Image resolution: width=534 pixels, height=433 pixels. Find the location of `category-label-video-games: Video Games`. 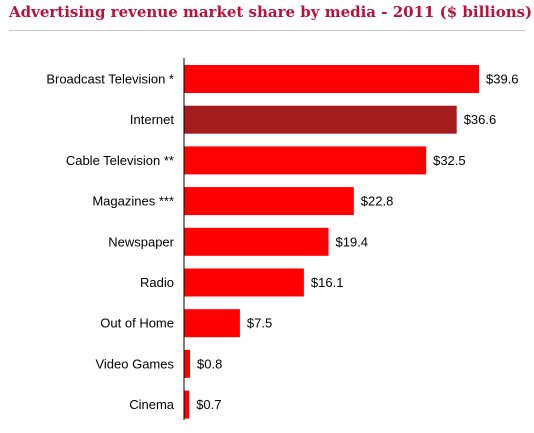

category-label-video-games: Video Games is located at coordinates (134, 363).